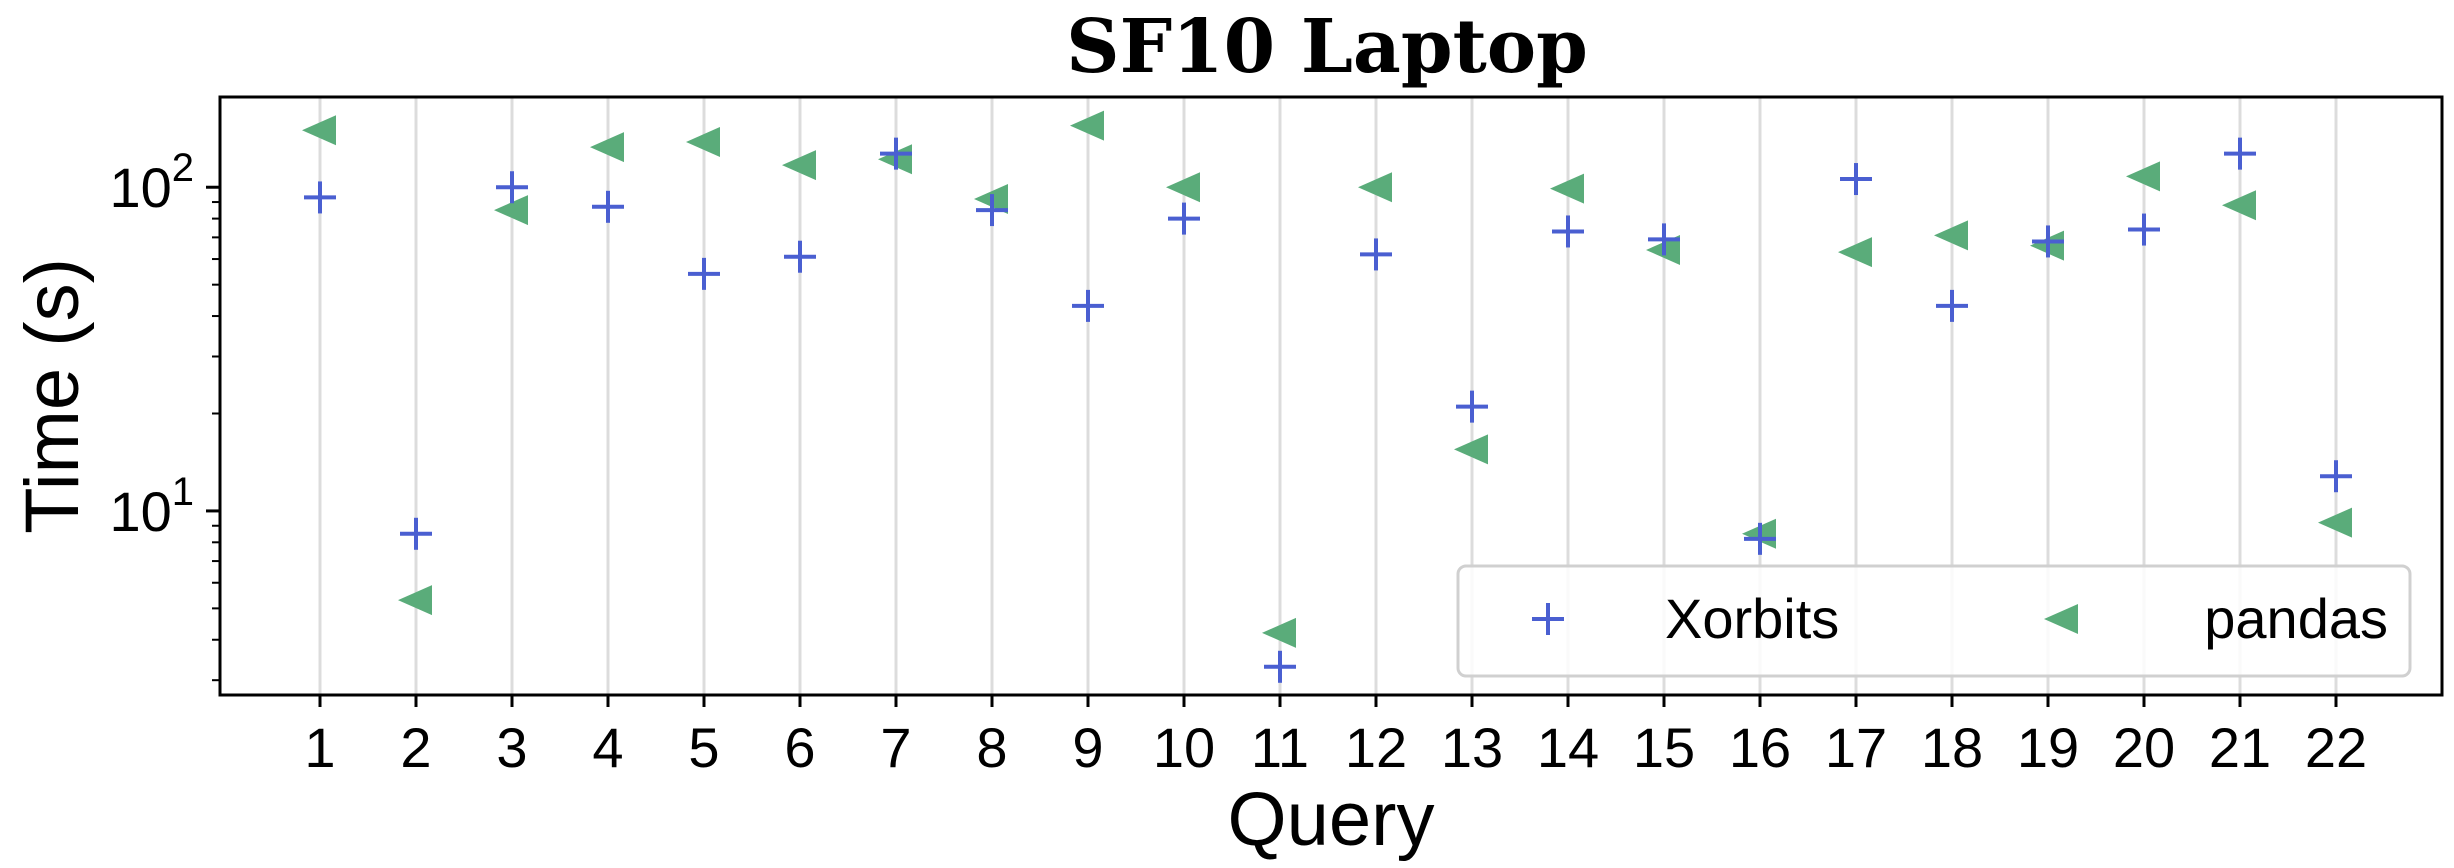  I want to click on x-tick-label: 14, so click(1568, 747).